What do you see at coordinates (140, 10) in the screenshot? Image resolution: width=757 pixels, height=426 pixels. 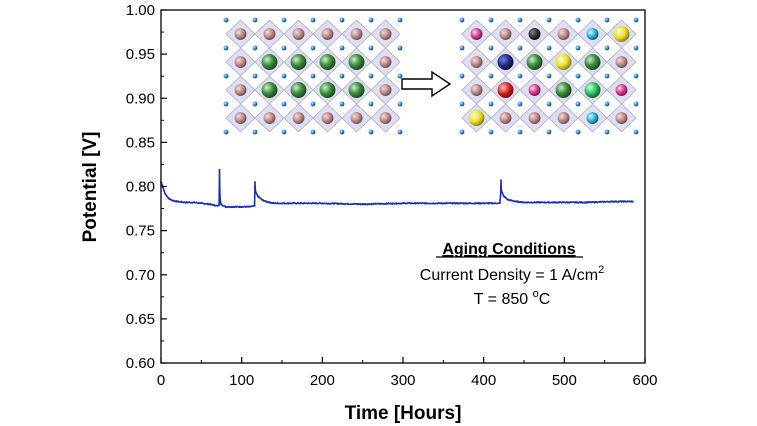 I see `y-tick-label: 1.00` at bounding box center [140, 10].